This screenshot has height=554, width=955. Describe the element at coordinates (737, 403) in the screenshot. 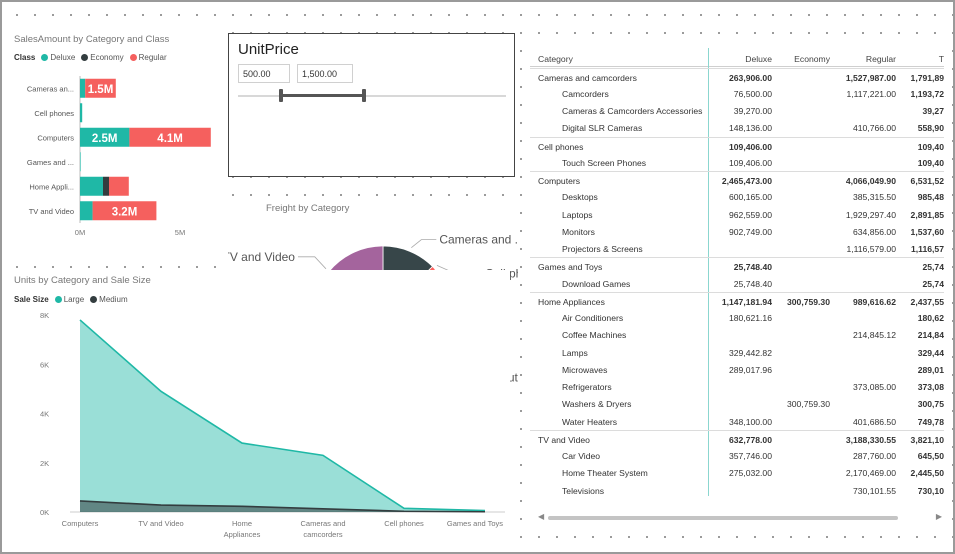

I see `matrix-subcategory-row: Washers & Dryers 300,759.30 300,75` at that location.